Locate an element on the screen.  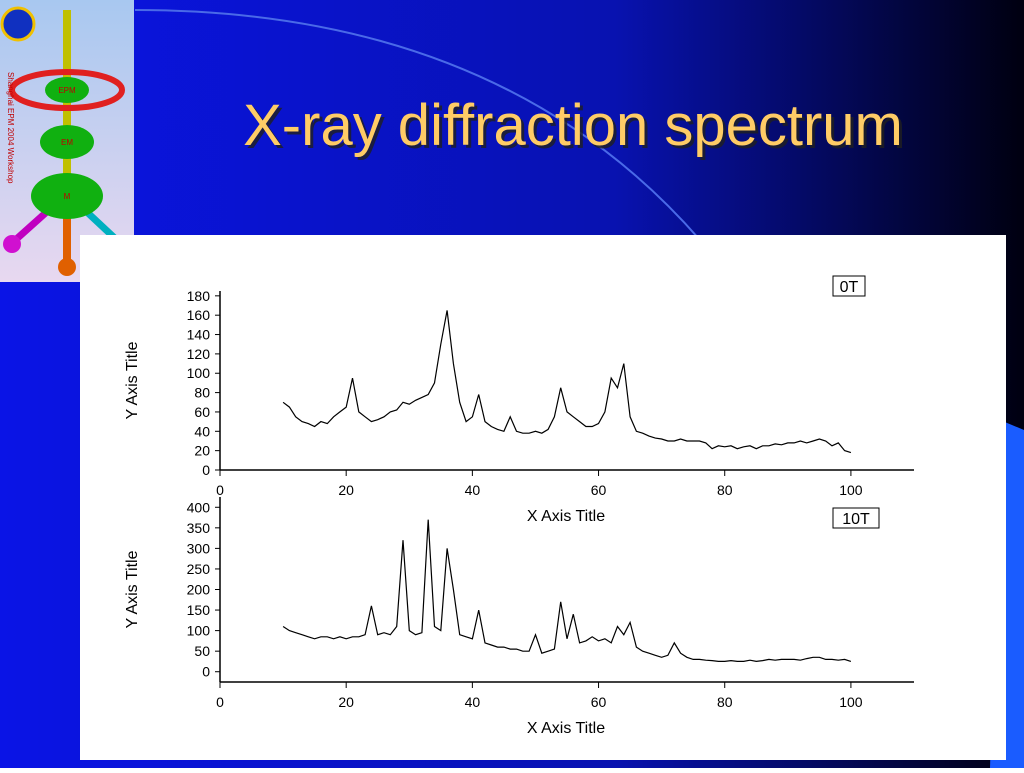
y-tick-label: 250 is located at coordinates (199, 569).